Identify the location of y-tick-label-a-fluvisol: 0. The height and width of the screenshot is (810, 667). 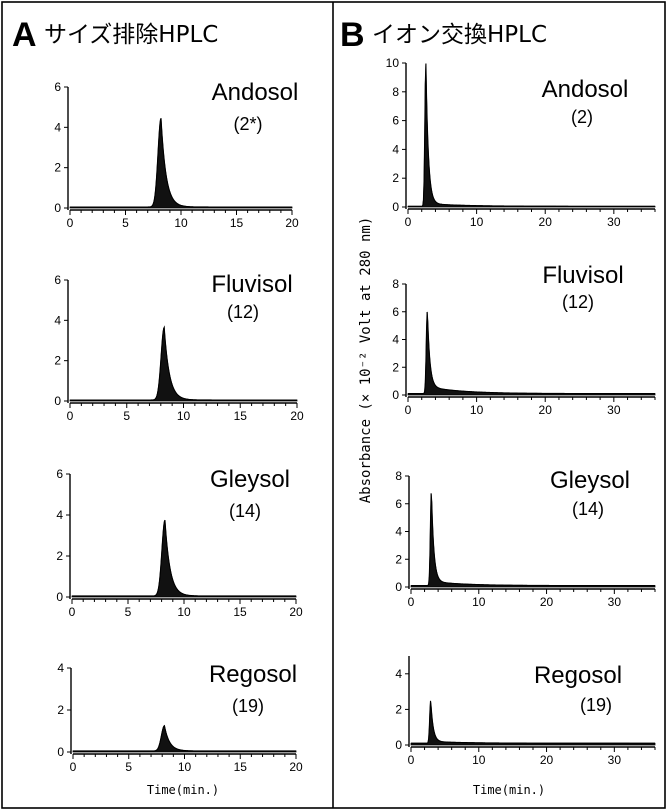
(57, 401).